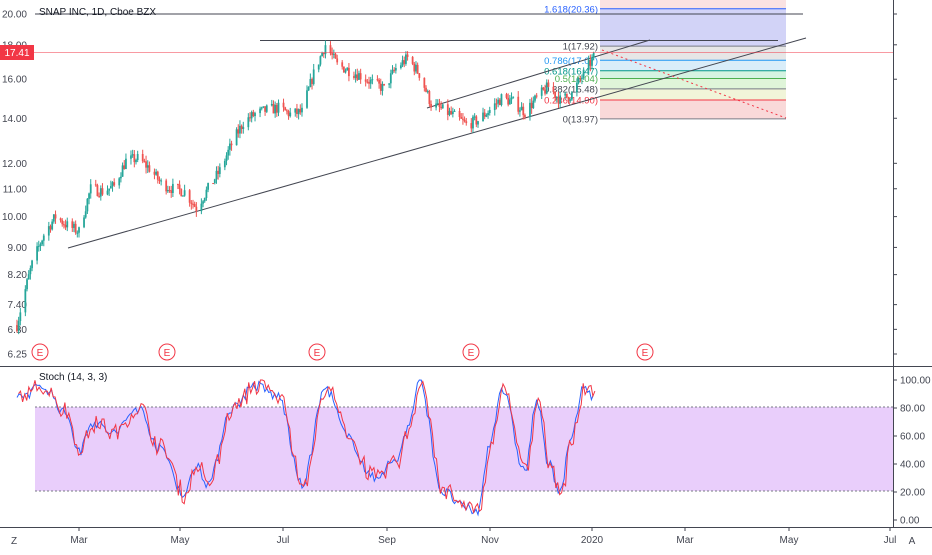 This screenshot has width=932, height=555. Describe the element at coordinates (73, 377) in the screenshot. I see `oscillator-title: Stoch (14, 3, 3)` at that location.